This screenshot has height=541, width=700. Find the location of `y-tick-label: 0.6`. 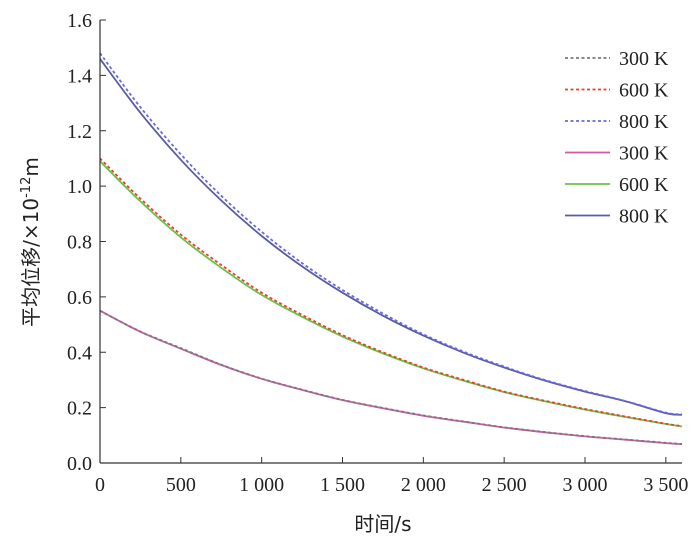

y-tick-label: 0.6 is located at coordinates (79, 298).